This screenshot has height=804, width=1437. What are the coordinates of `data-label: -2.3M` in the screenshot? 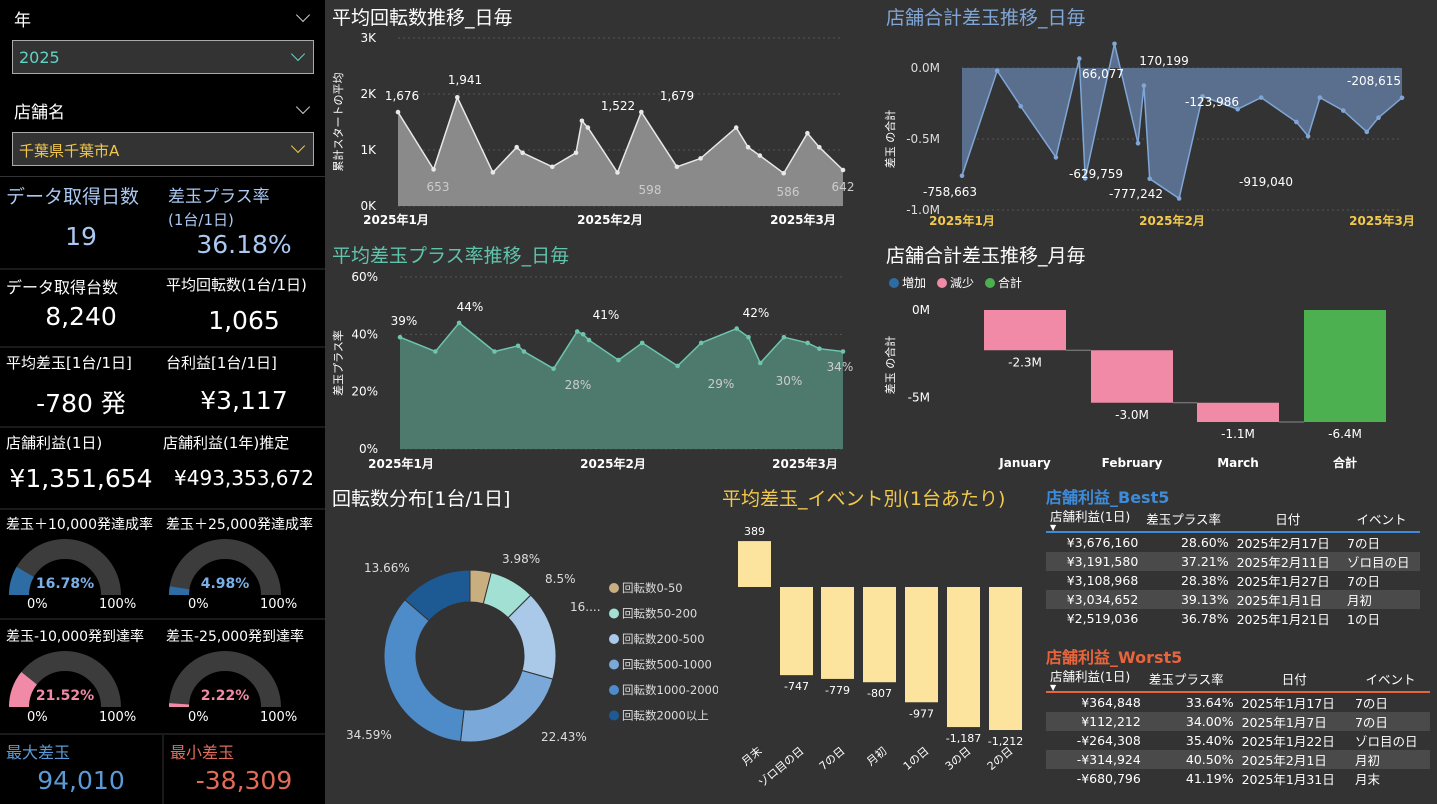 It's located at (1025, 362).